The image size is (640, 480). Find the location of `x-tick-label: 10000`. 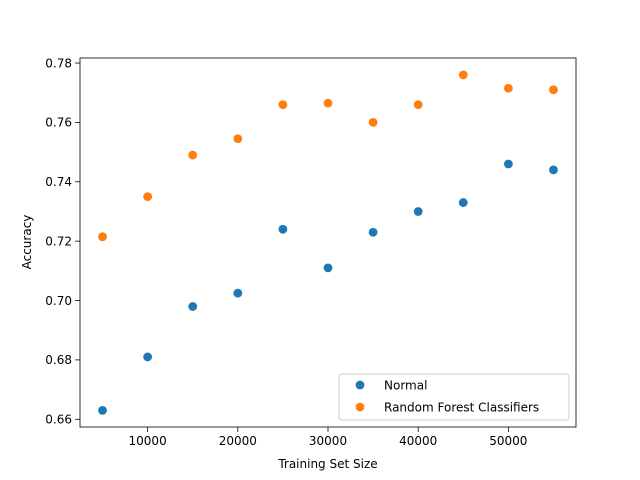

x-tick-label: 10000 is located at coordinates (148, 441).